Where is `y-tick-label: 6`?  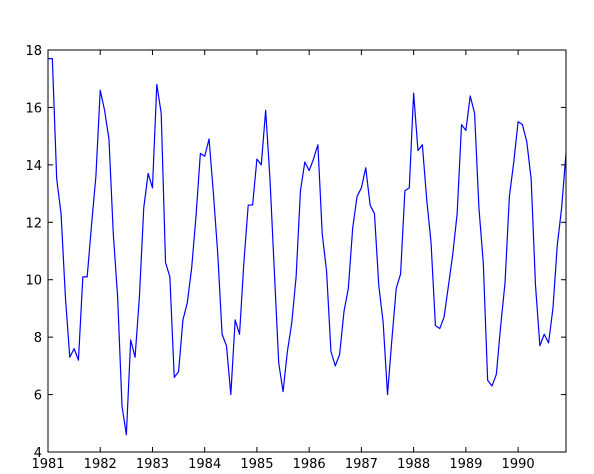 y-tick-label: 6 is located at coordinates (38, 396).